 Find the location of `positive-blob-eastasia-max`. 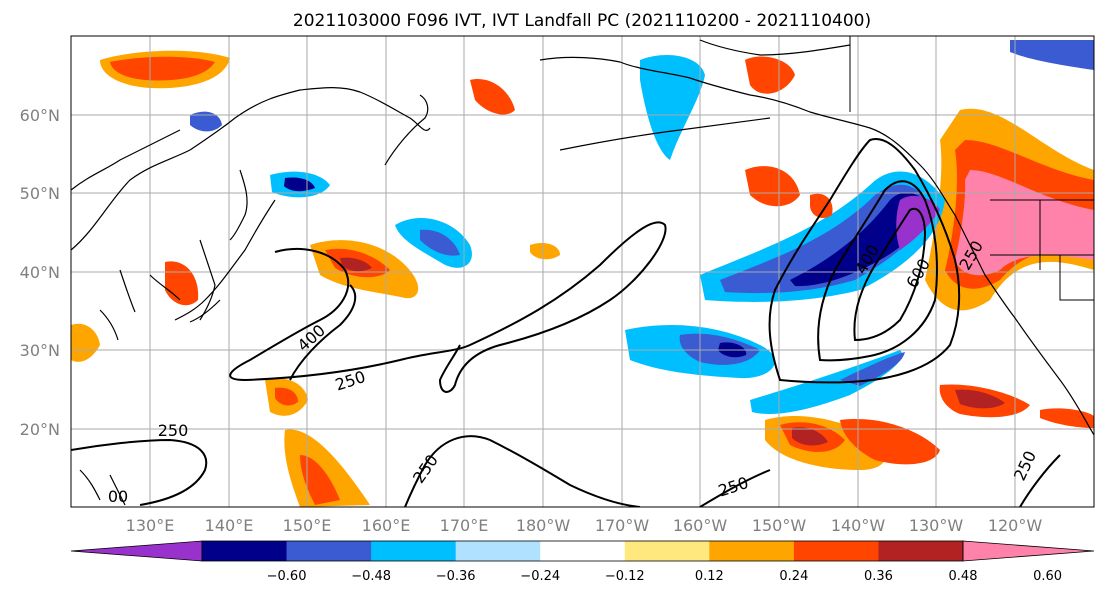

positive-blob-eastasia-max is located at coordinates (356, 264).